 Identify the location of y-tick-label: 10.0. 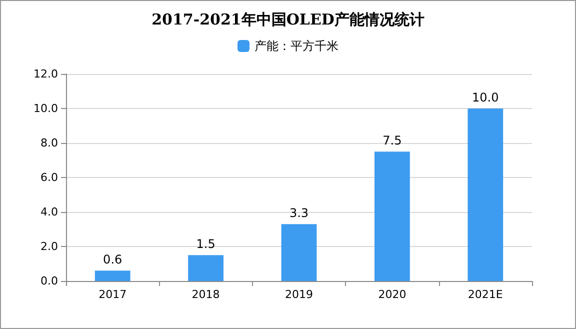
(46, 108).